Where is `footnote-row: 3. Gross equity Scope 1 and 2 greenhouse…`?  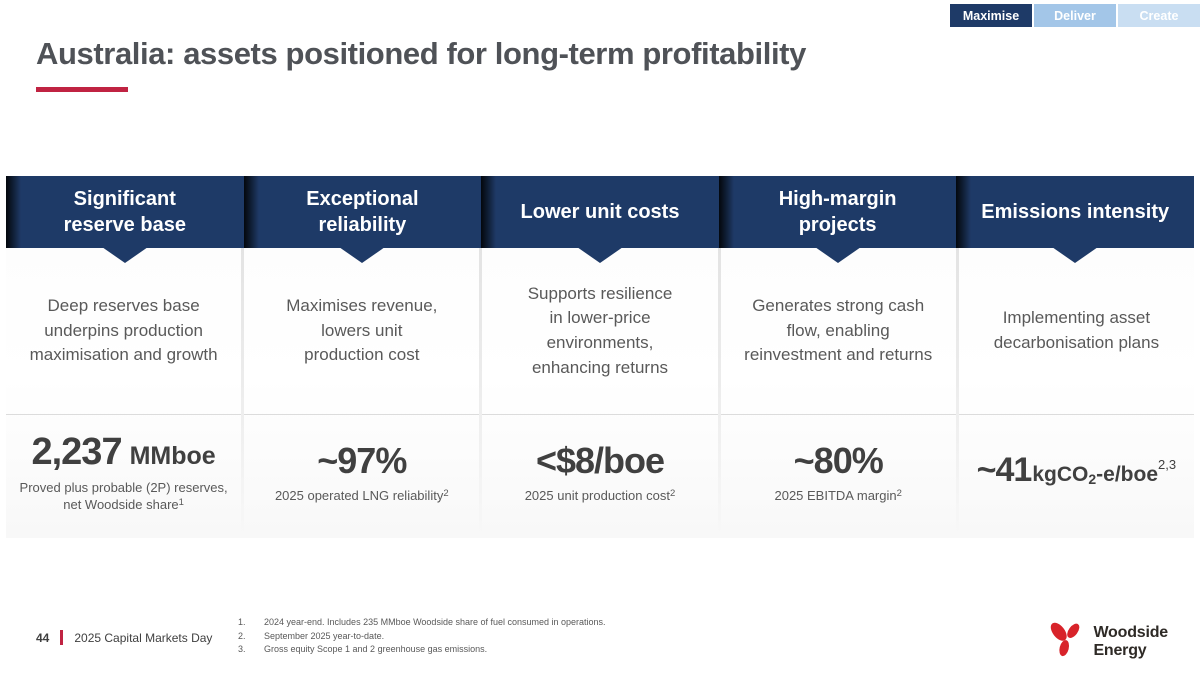 footnote-row: 3. Gross equity Scope 1 and 2 greenhouse… is located at coordinates (422, 650).